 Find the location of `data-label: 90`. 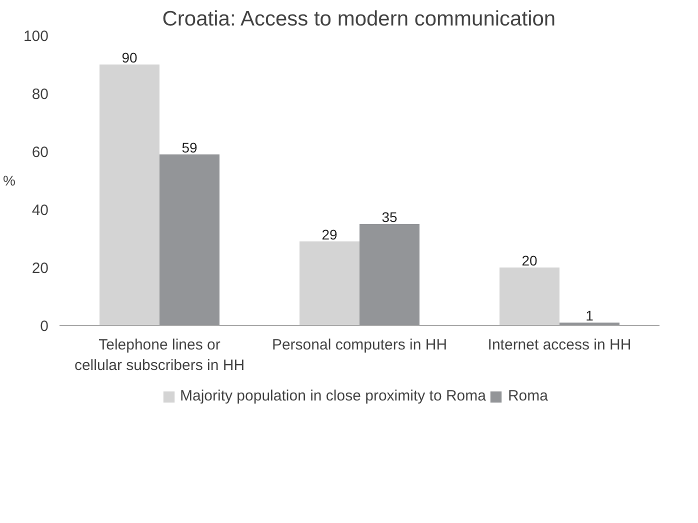

data-label: 90 is located at coordinates (130, 58).